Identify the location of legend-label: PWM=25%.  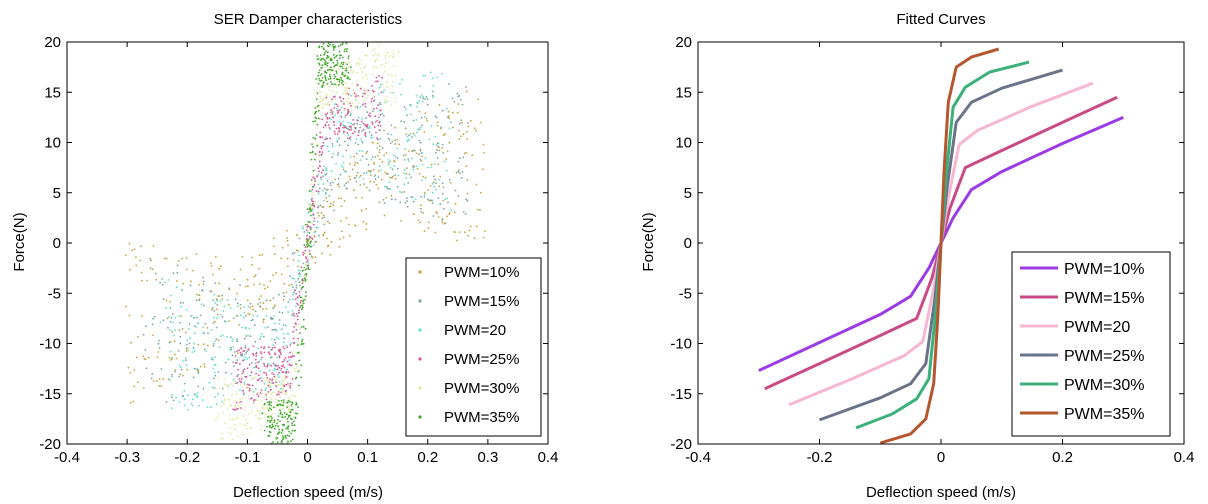
(1104, 356).